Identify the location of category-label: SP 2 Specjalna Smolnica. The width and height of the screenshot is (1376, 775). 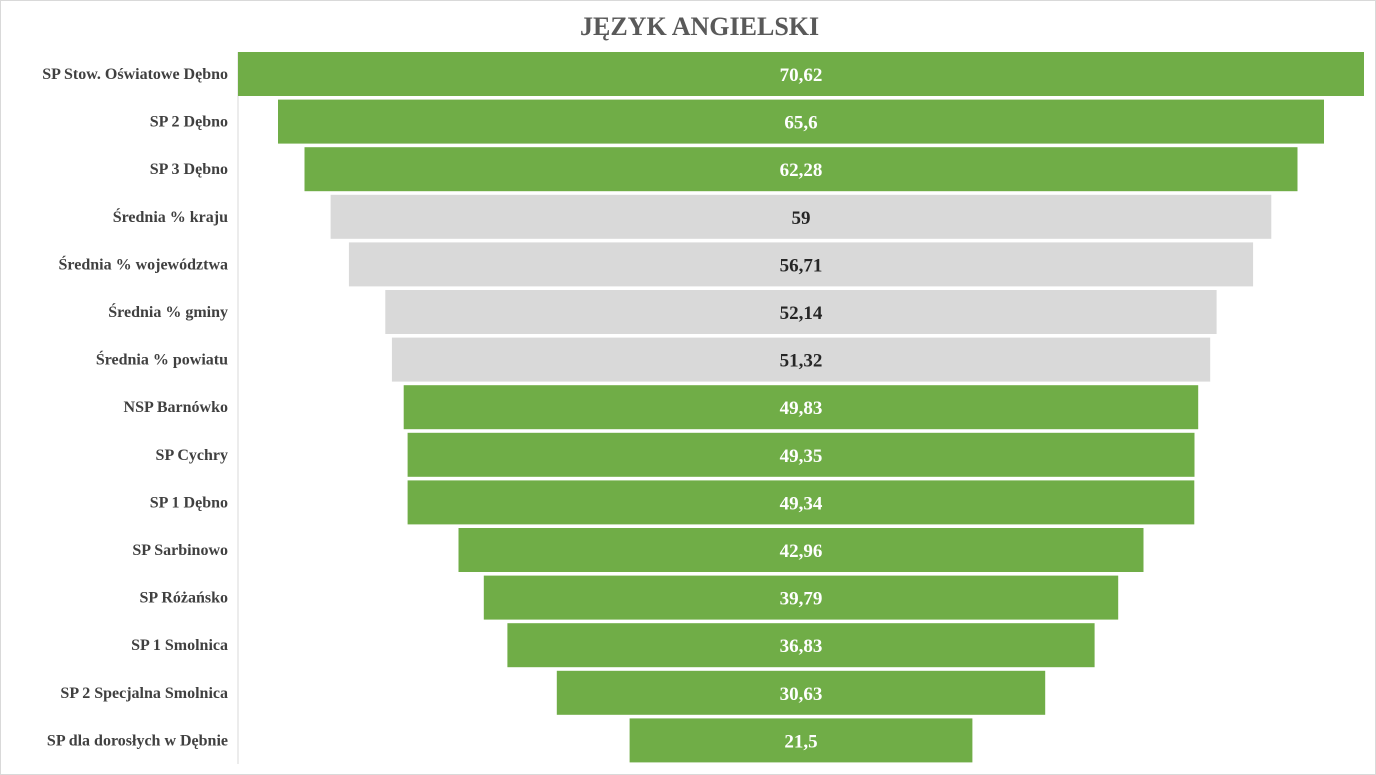
(144, 693).